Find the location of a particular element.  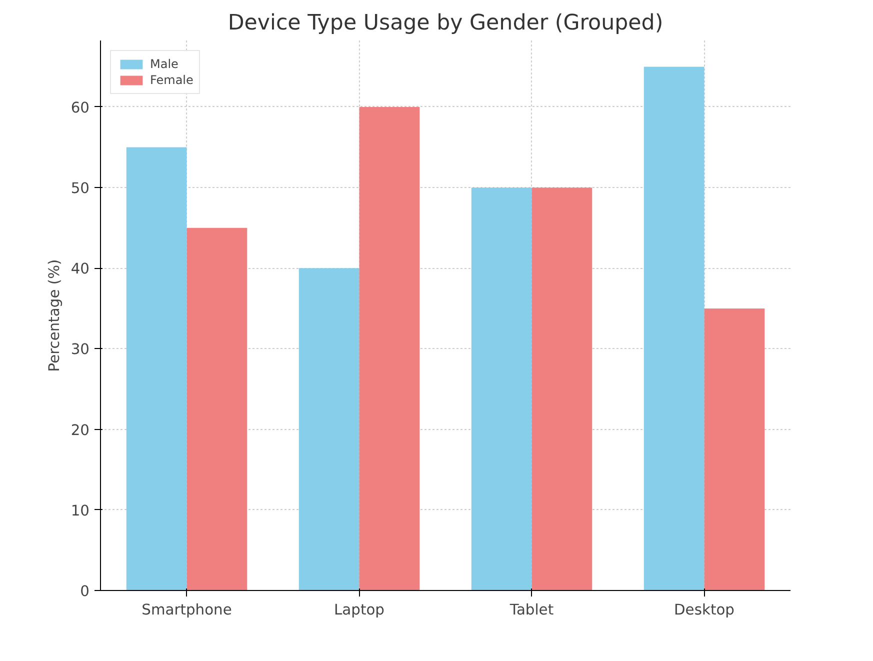

x-tick-label: Laptop is located at coordinates (359, 610).